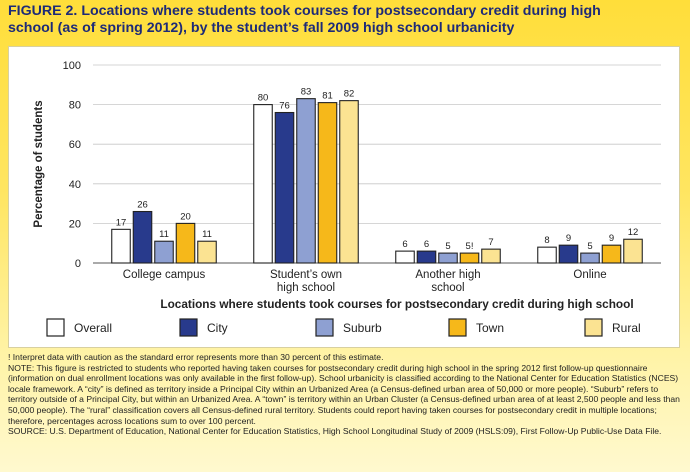 This screenshot has height=472, width=690. I want to click on data-label-3-suburb: 5, so click(589, 246).